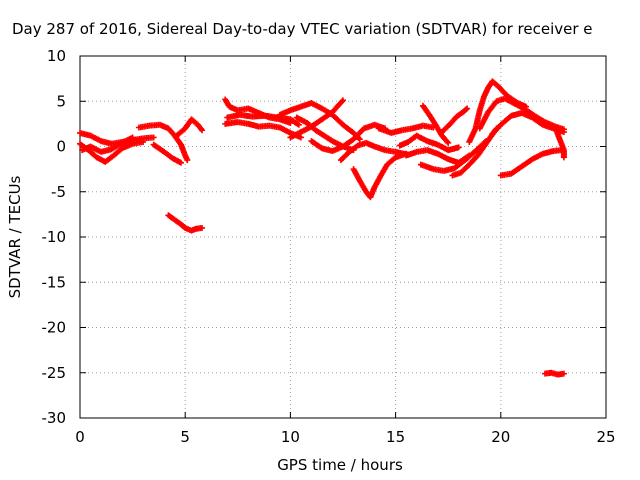  I want to click on y-tick-label: 10, so click(56, 56).